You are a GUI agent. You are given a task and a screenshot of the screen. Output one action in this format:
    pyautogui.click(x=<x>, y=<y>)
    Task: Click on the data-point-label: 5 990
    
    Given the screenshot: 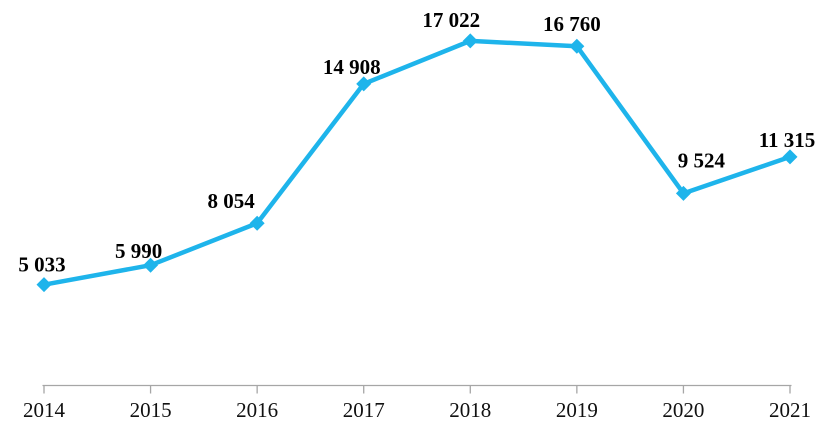 What is the action you would take?
    pyautogui.click(x=138, y=251)
    